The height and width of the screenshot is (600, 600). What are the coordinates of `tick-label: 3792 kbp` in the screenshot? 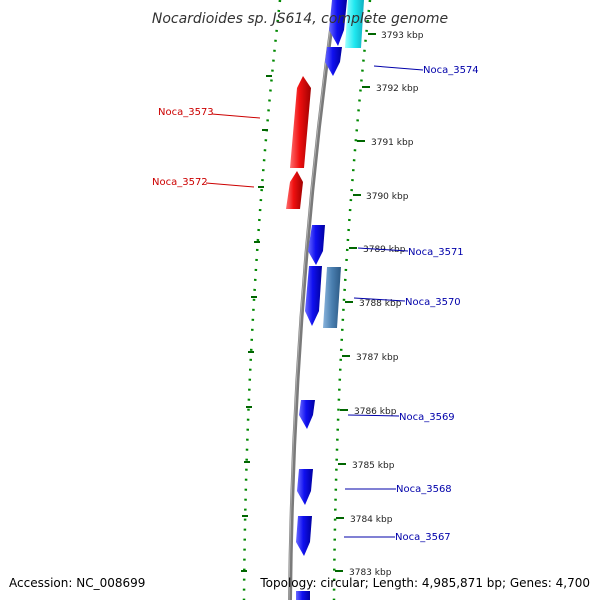 It's located at (397, 89).